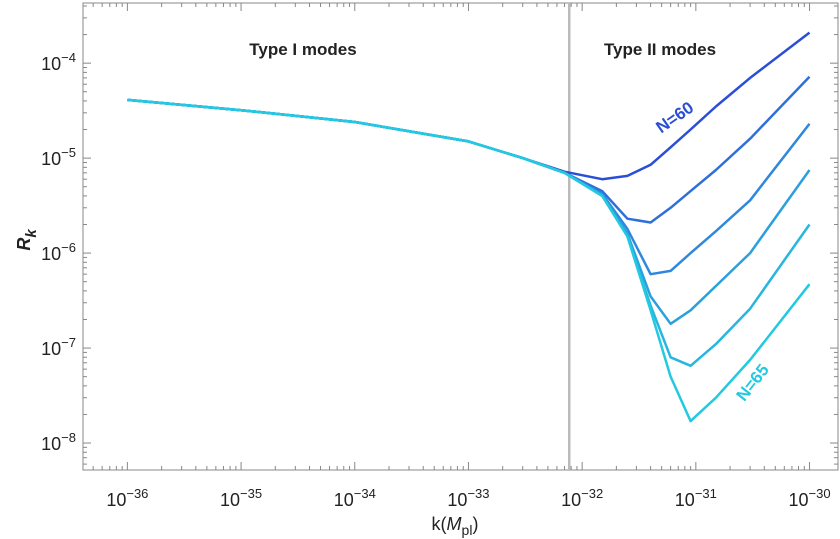 The width and height of the screenshot is (840, 539). What do you see at coordinates (809, 498) in the screenshot?
I see `x-tick-label: 10−30` at bounding box center [809, 498].